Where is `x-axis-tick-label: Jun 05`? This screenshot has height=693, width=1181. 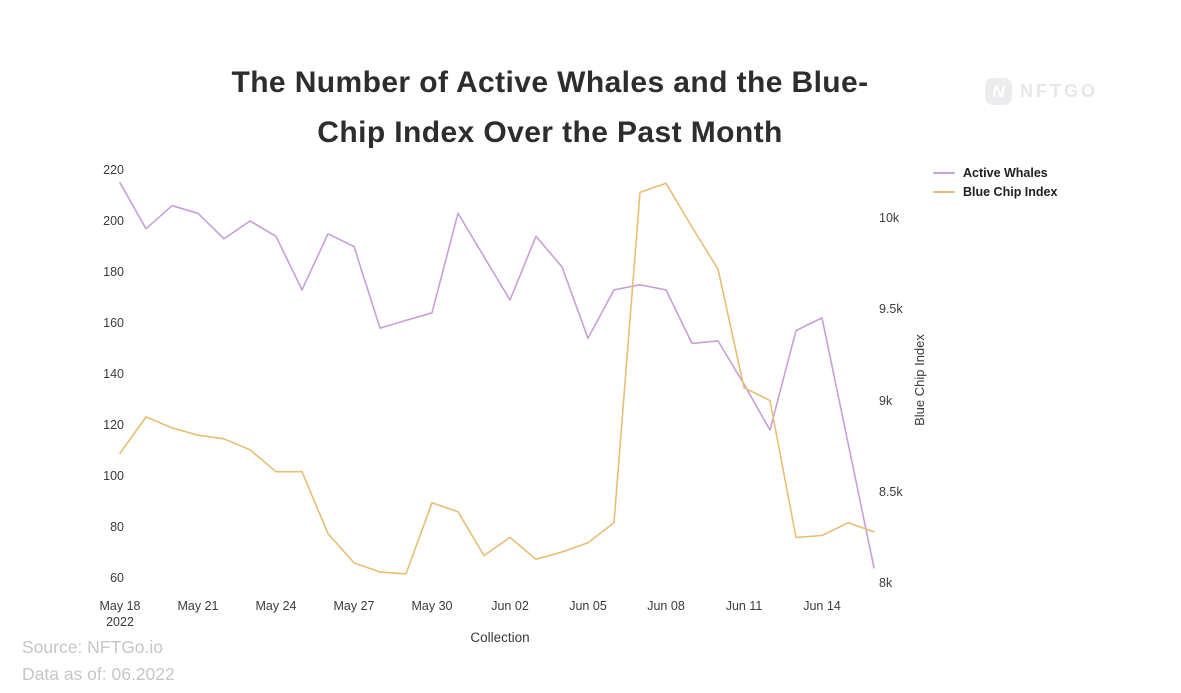
x-axis-tick-label: Jun 05 is located at coordinates (588, 606).